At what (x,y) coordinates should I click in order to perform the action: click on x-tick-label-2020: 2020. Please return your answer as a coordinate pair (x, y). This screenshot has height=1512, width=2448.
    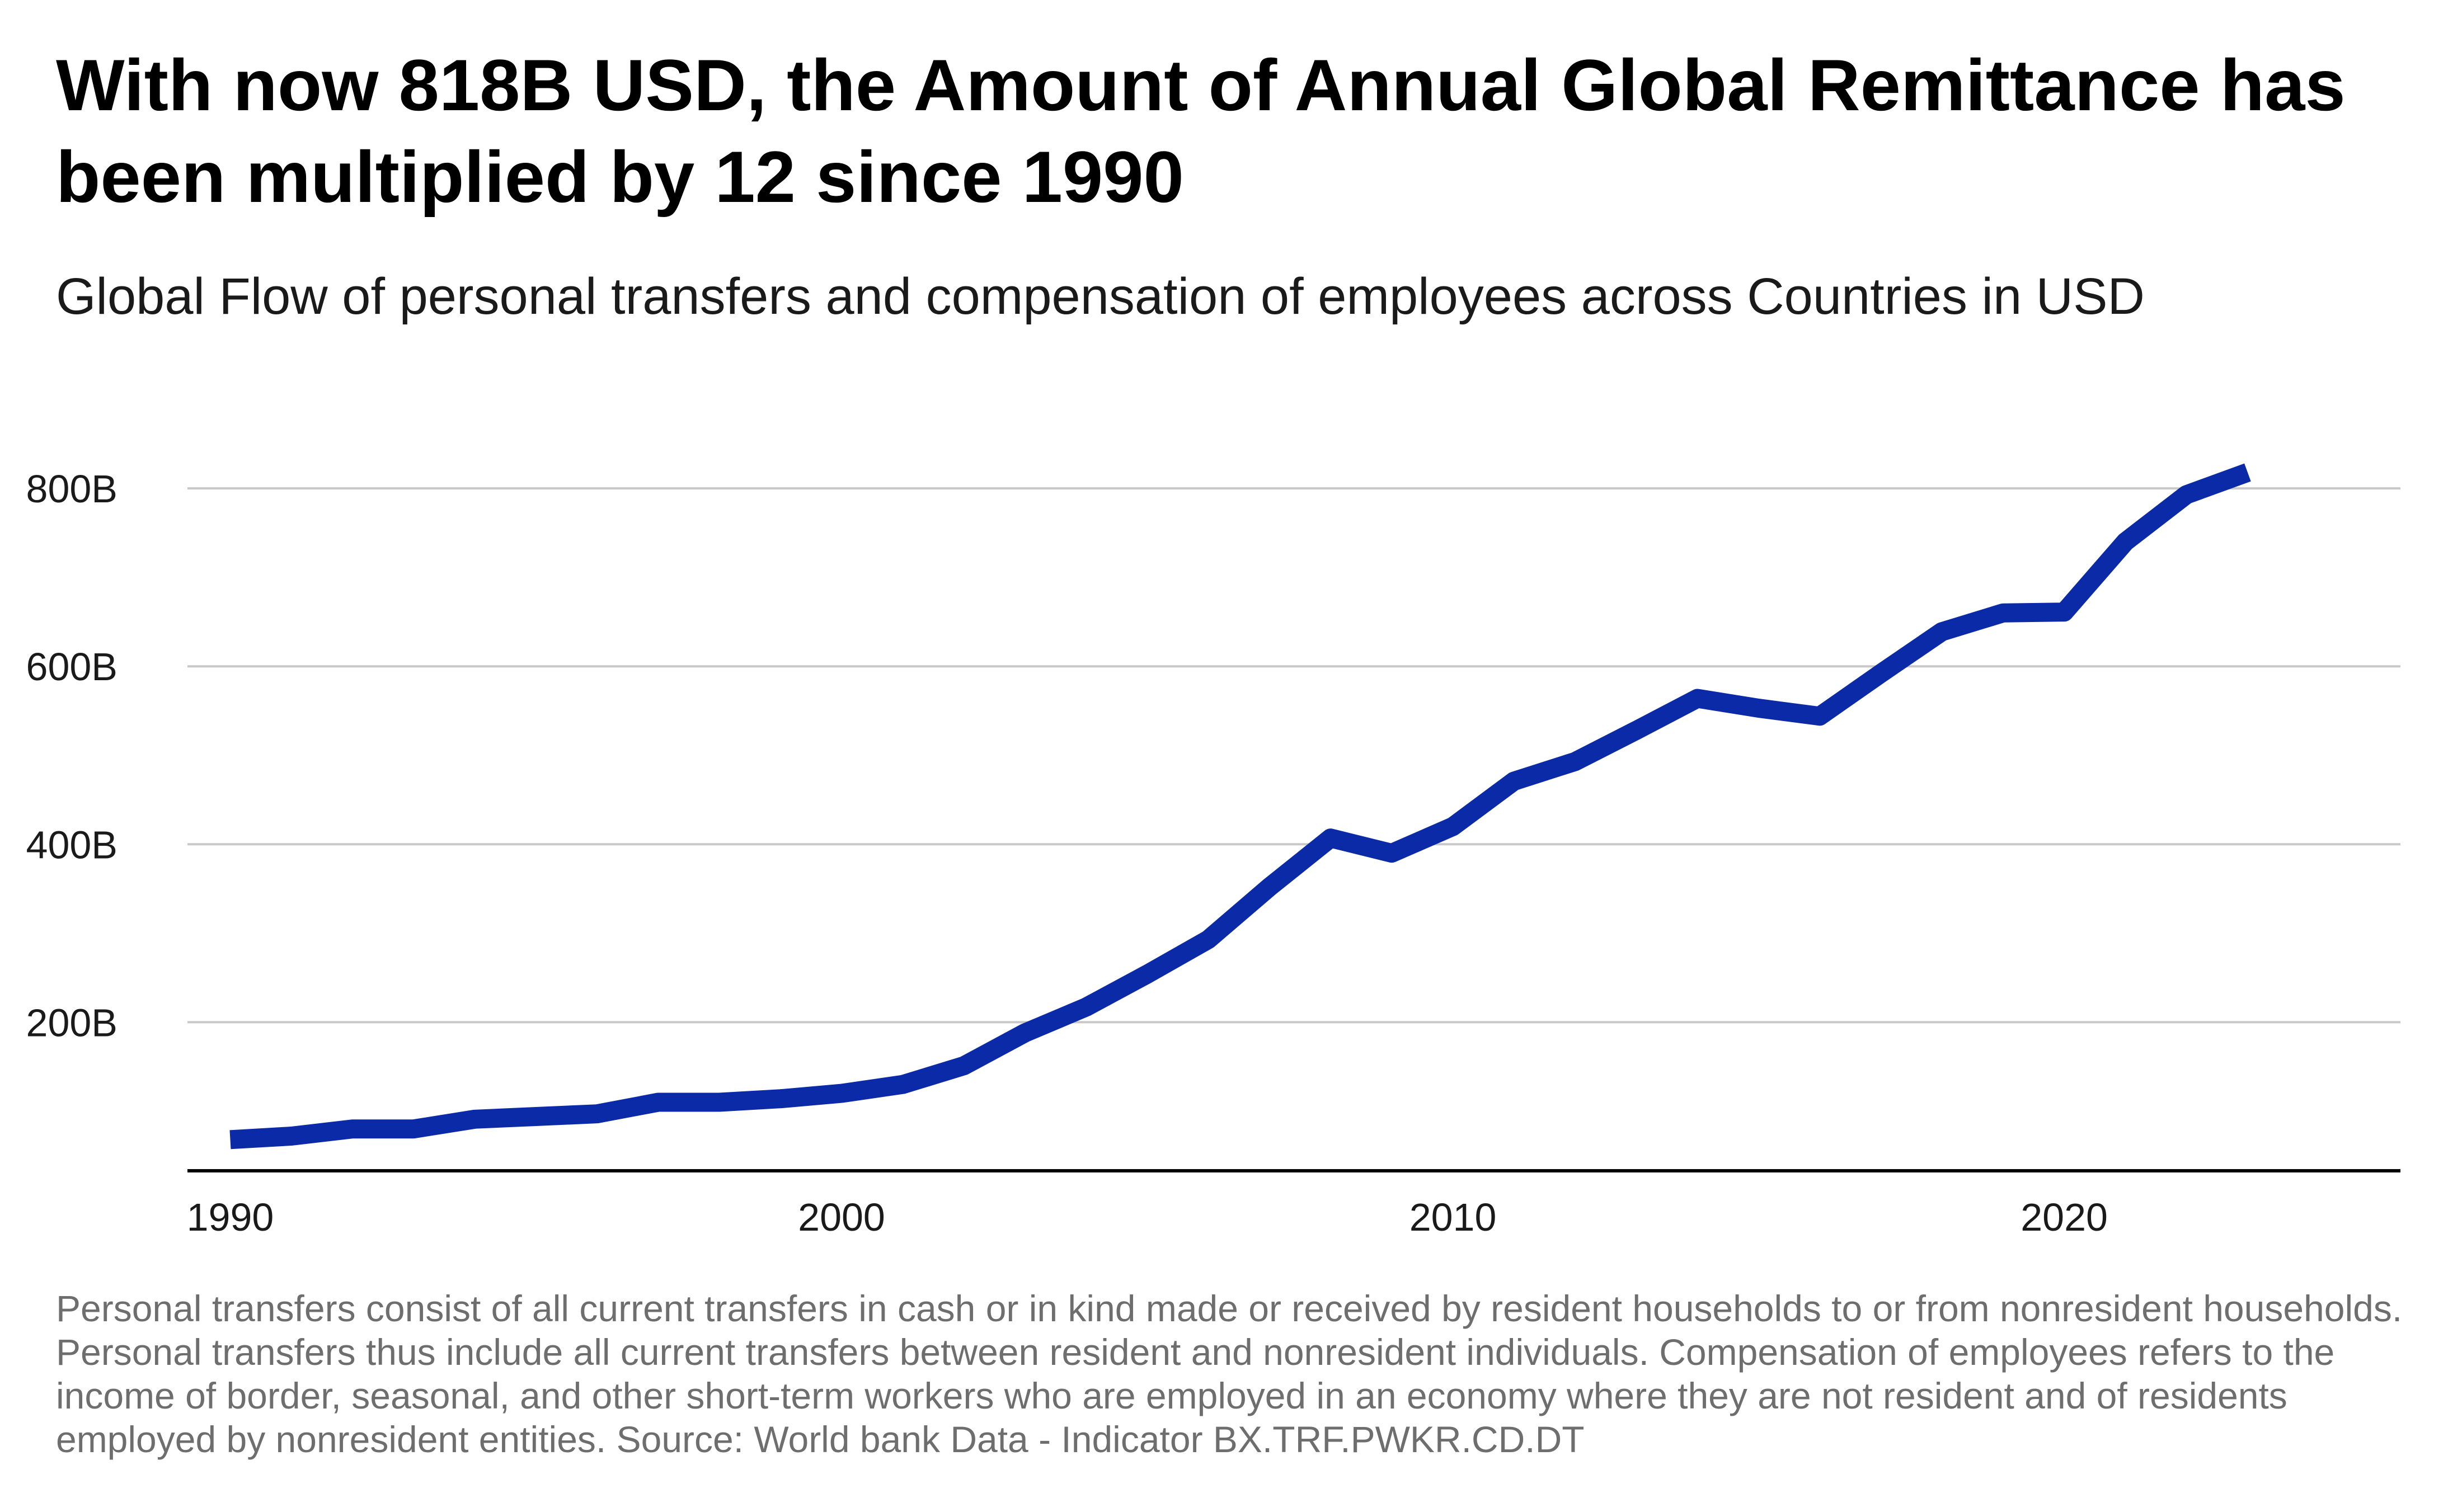
    Looking at the image, I should click on (2064, 1217).